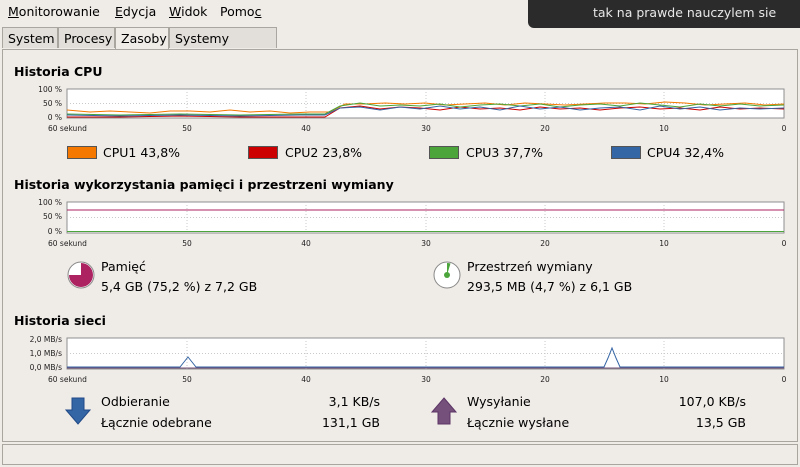 This screenshot has height=467, width=800. Describe the element at coordinates (58, 71) in the screenshot. I see `cpu-section-title: Historia CPU` at that location.